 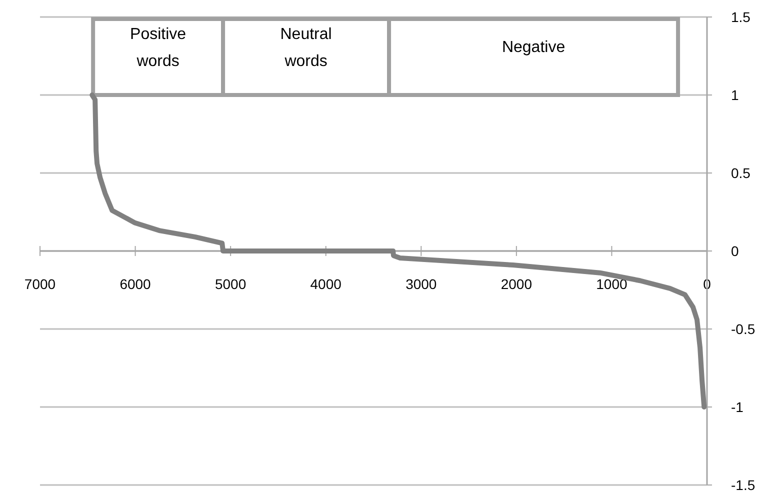 I want to click on x-tick-label: 3000, so click(x=421, y=284).